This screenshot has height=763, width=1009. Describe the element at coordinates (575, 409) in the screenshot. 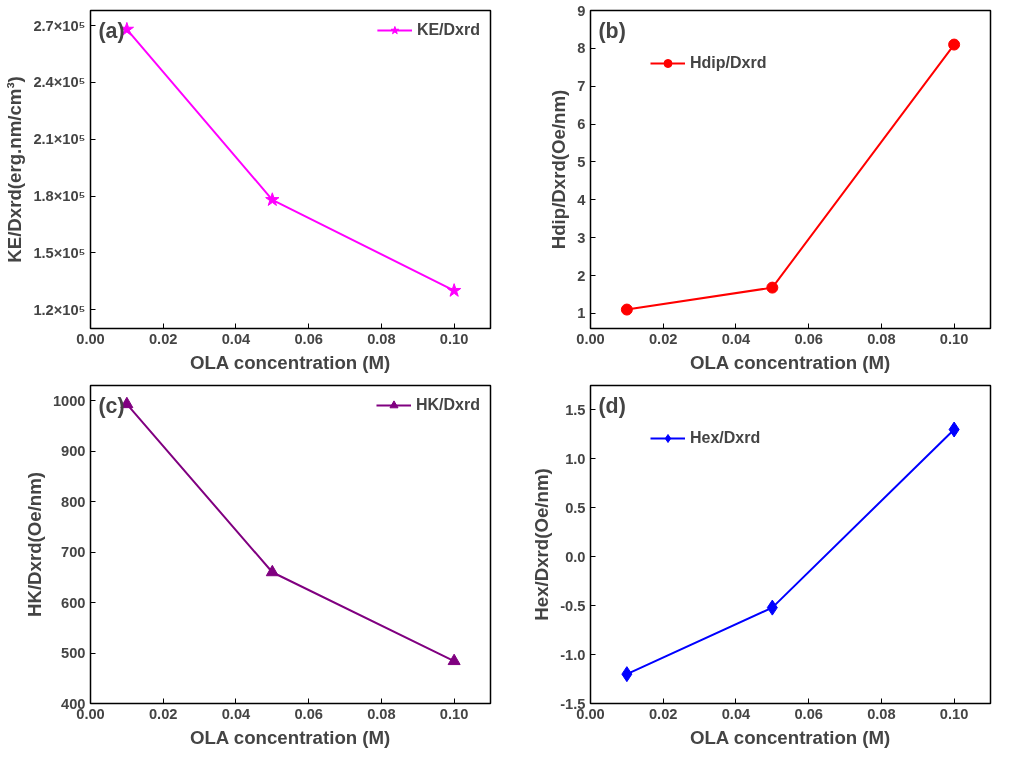

I see `y-tick-label: 1.5` at that location.